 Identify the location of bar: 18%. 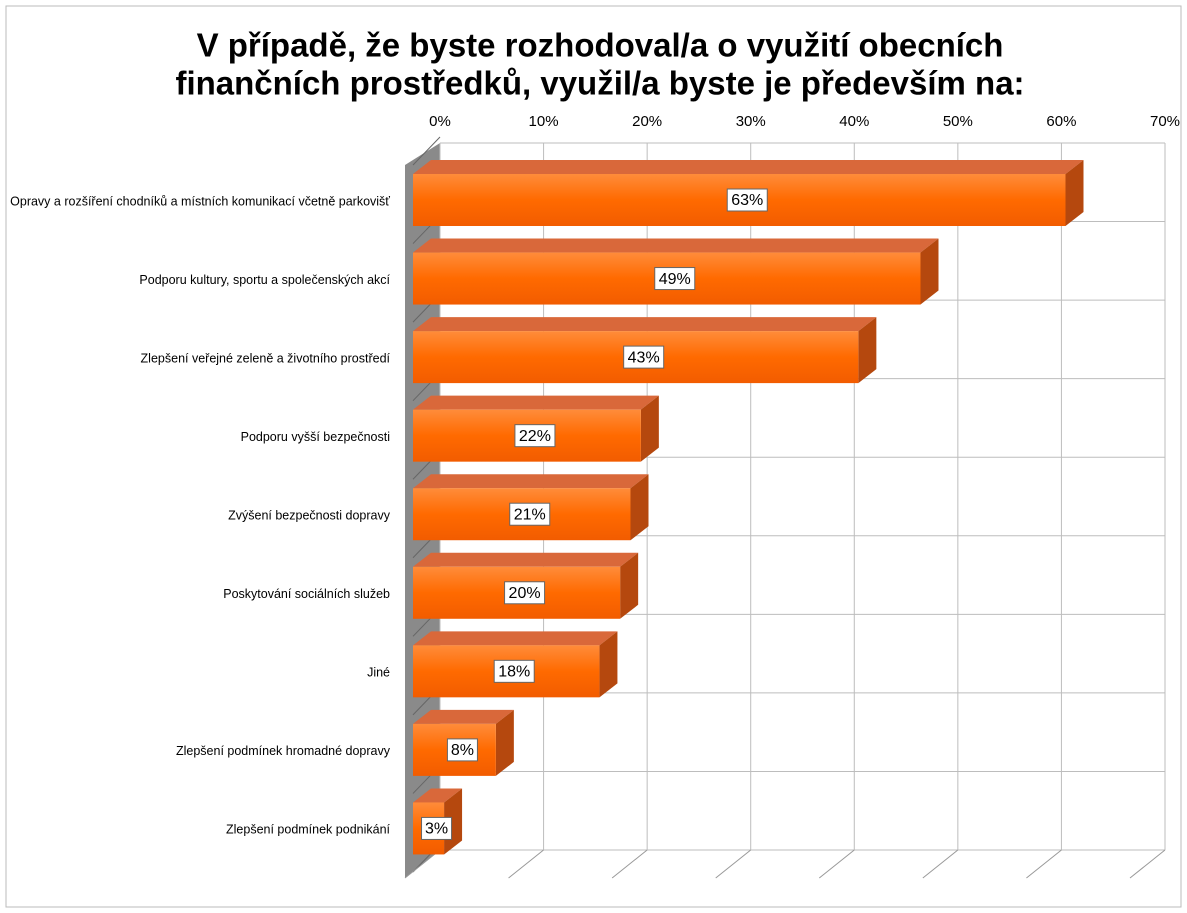
(515, 664).